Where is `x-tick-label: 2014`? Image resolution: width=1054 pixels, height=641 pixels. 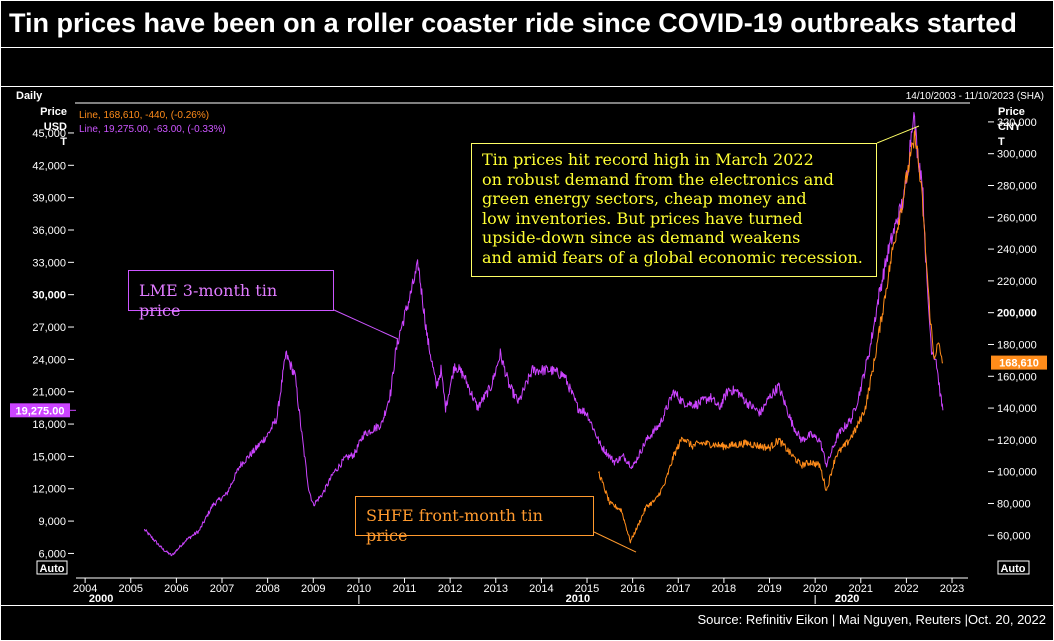
x-tick-label: 2014 is located at coordinates (541, 589).